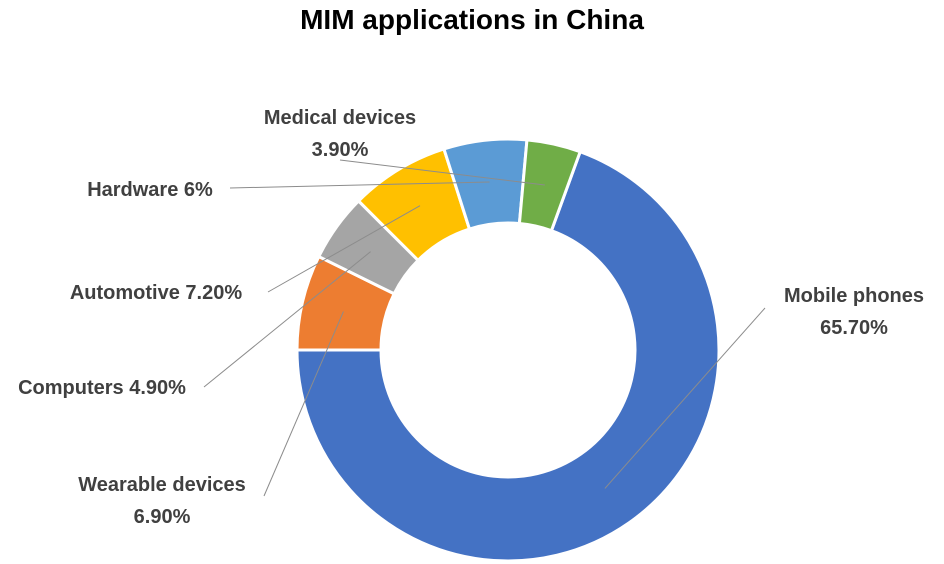 The height and width of the screenshot is (564, 944). Describe the element at coordinates (685, 398) in the screenshot. I see `leader-line-mobile-phones` at that location.